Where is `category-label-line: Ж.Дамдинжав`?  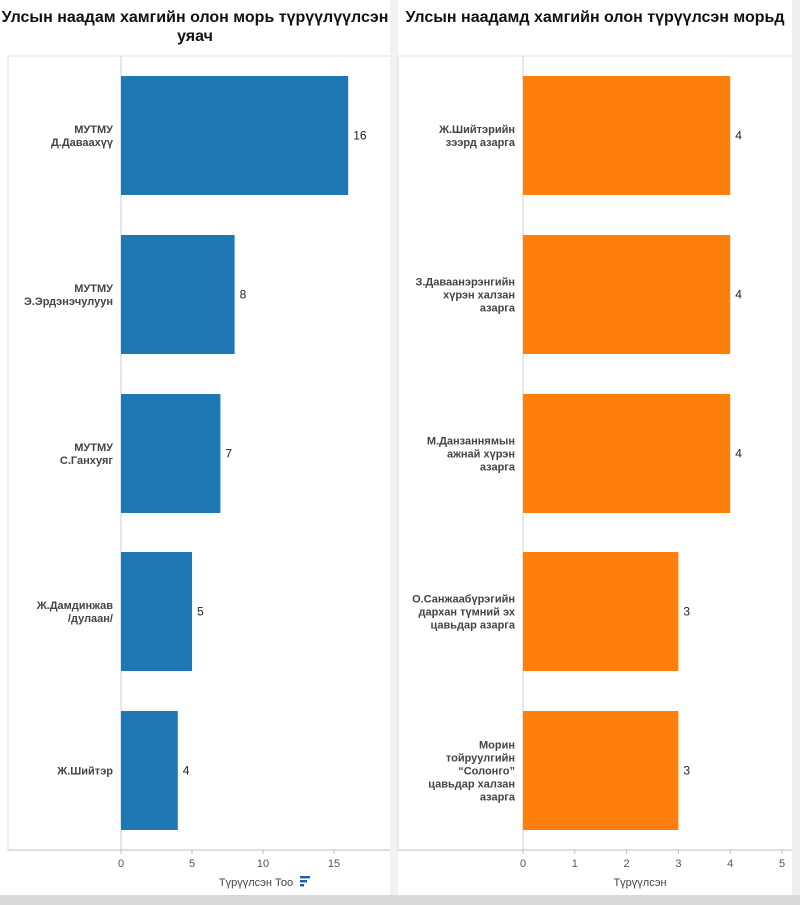 category-label-line: Ж.Дамдинжав is located at coordinates (75, 606).